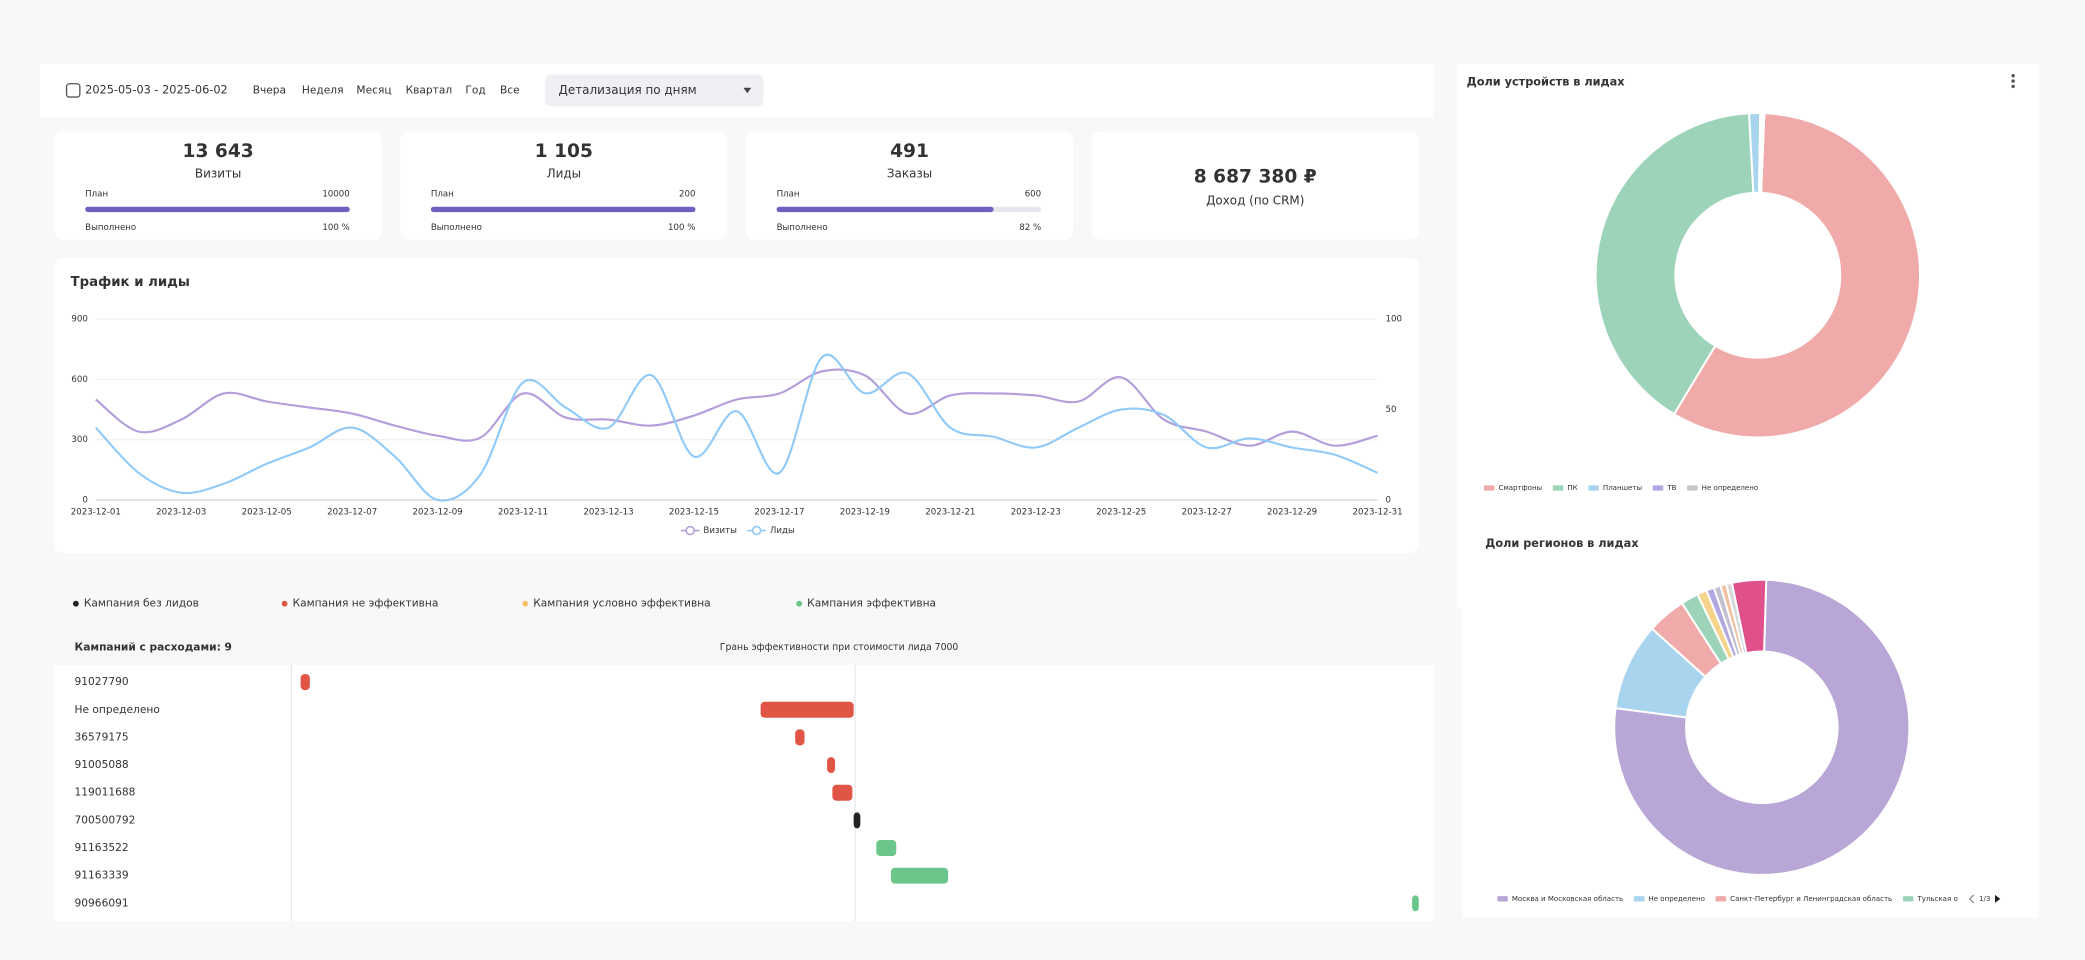 The image size is (2085, 960). I want to click on plan-value: 600, so click(1033, 195).